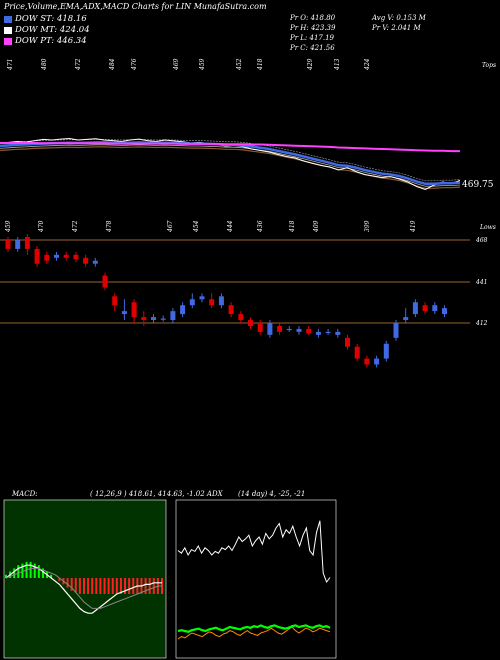 This screenshot has height=660, width=500. What do you see at coordinates (202, 64) in the screenshot?
I see `top-tick-label: 459` at bounding box center [202, 64].